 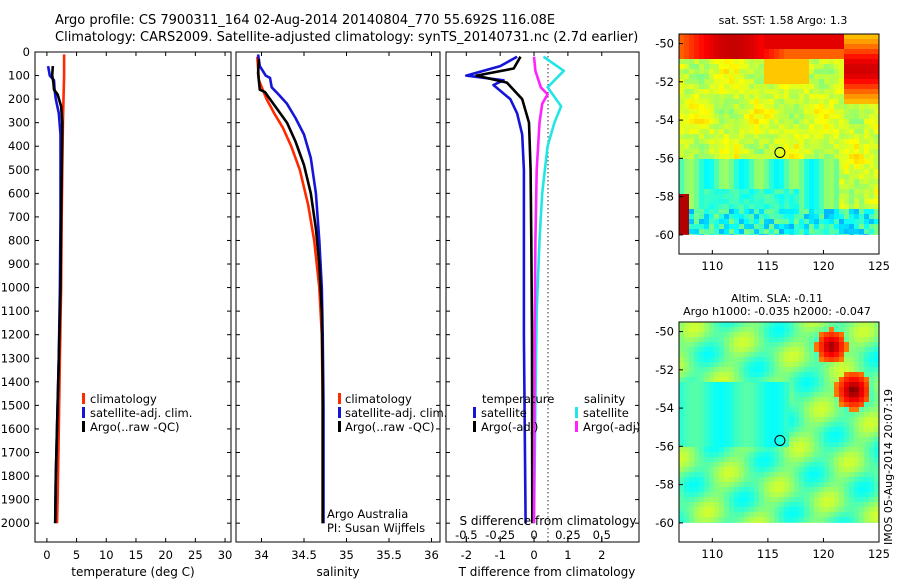 I want to click on depth-tick-label: 1900, so click(x=15, y=500).